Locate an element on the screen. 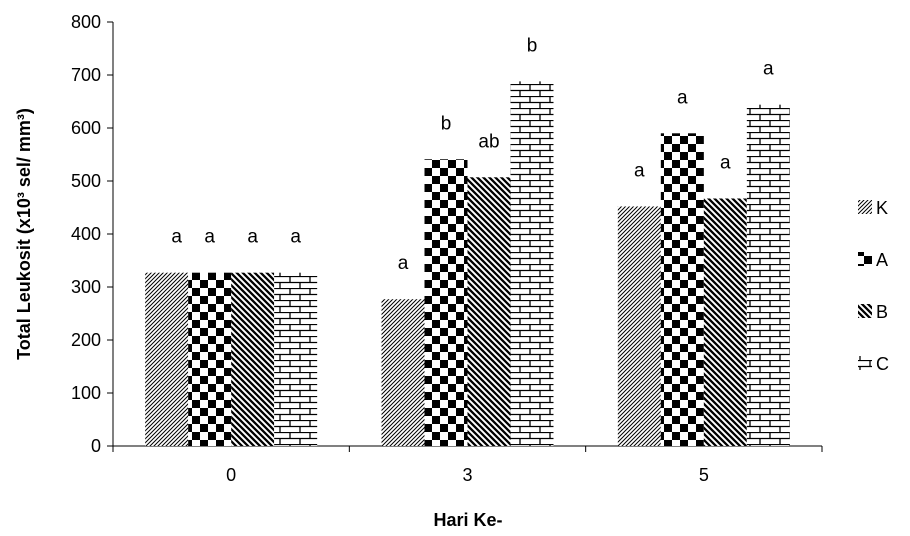 The image size is (910, 536). y-tick-label: 300 is located at coordinates (86, 287).